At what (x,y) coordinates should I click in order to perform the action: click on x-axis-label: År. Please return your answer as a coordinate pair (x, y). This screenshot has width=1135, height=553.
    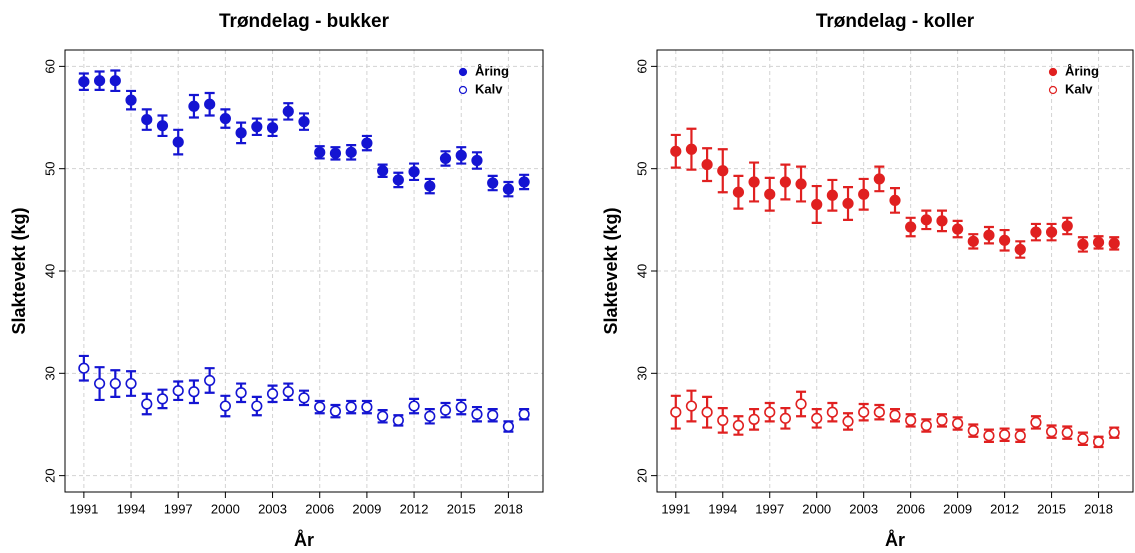
    Looking at the image, I should click on (895, 540).